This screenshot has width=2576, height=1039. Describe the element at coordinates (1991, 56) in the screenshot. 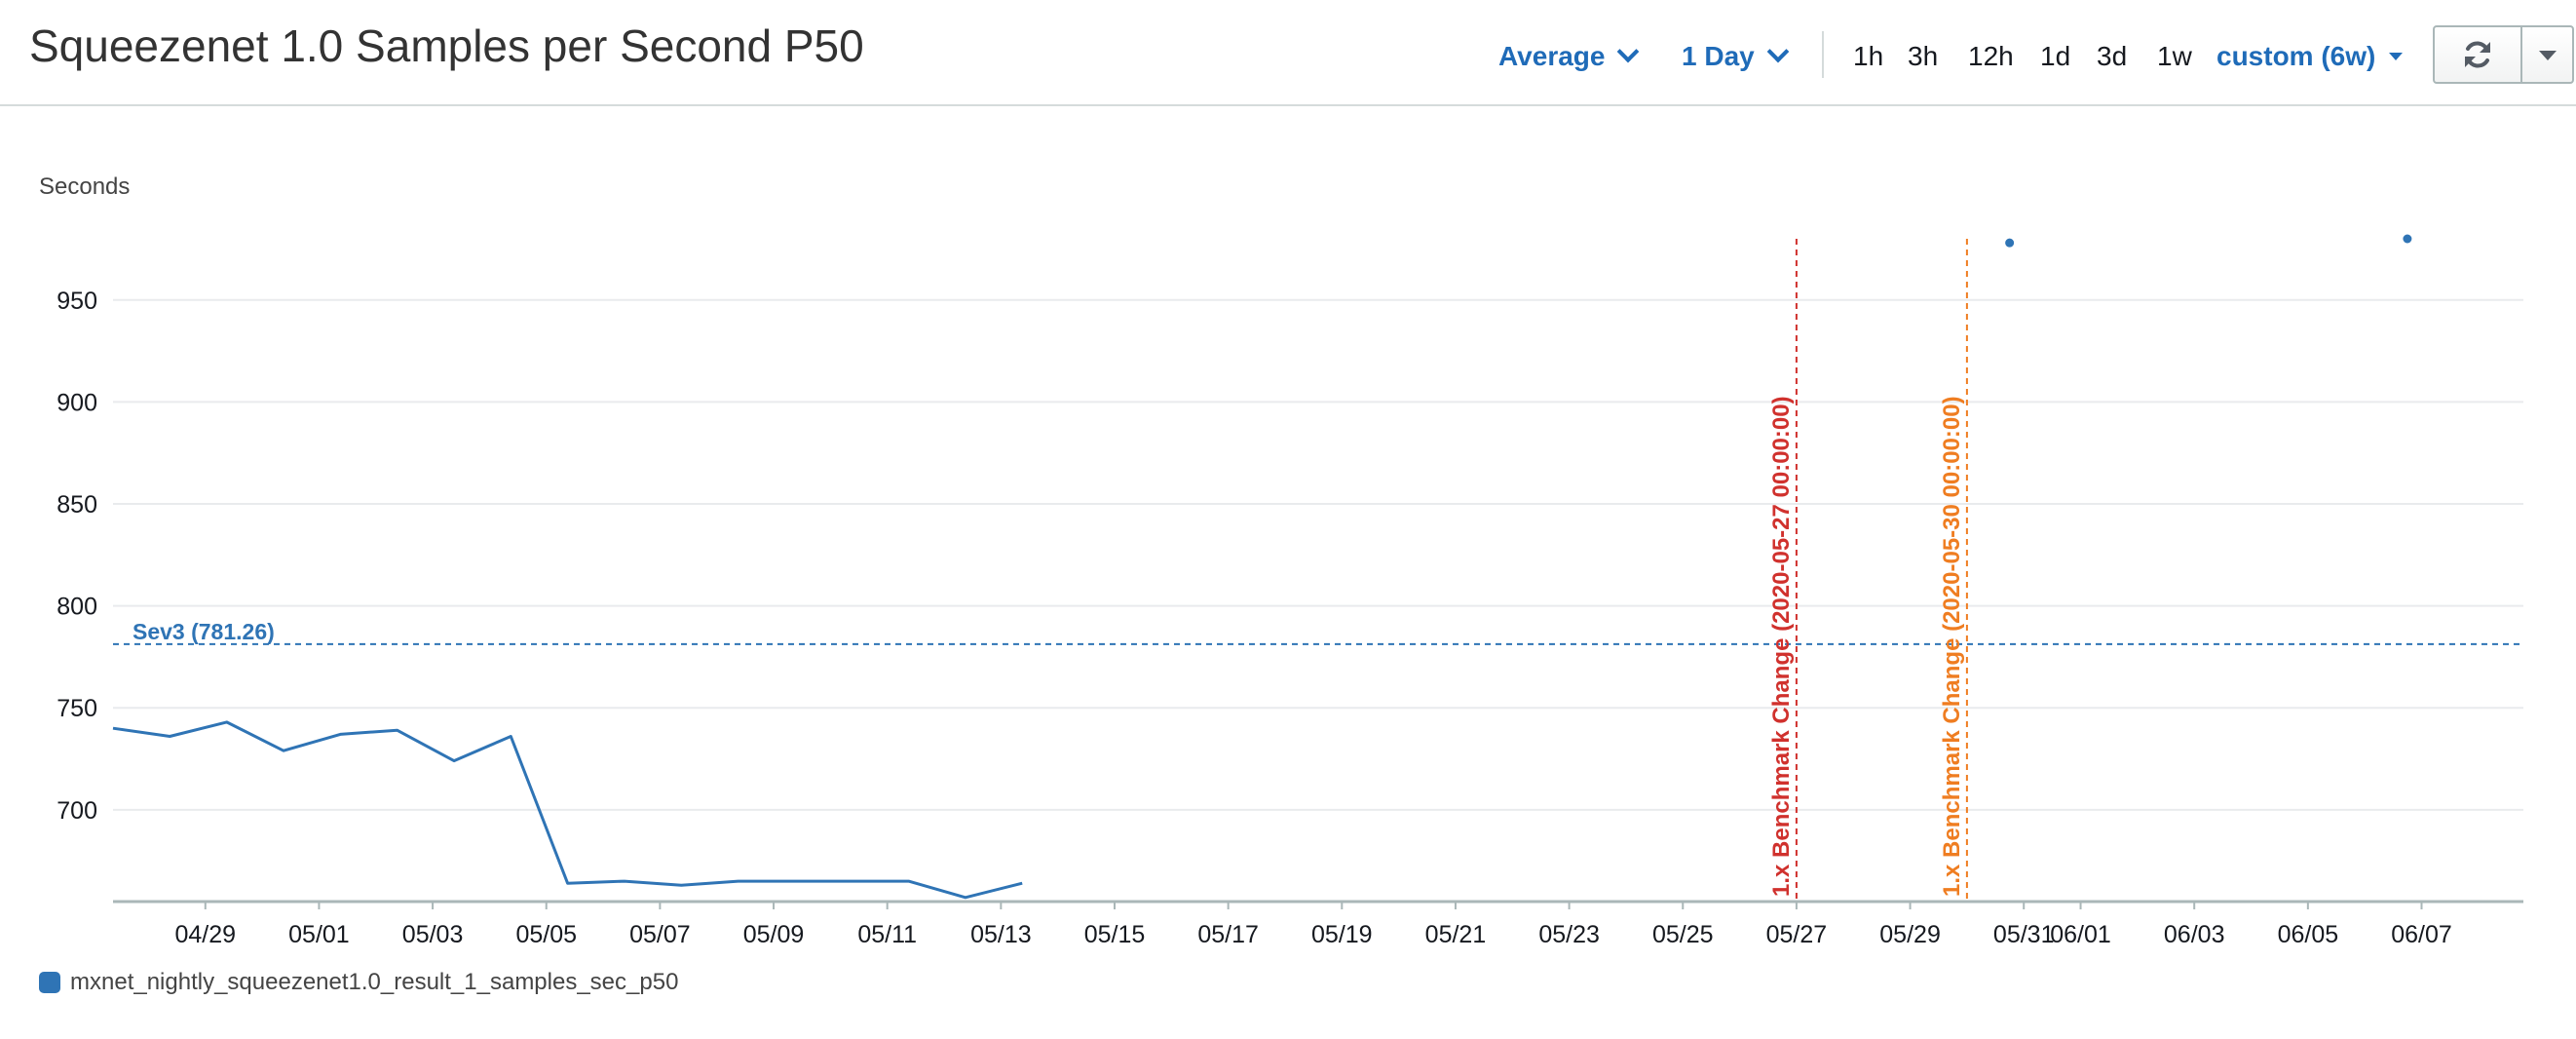

I see `time-range-12h: 12h` at that location.